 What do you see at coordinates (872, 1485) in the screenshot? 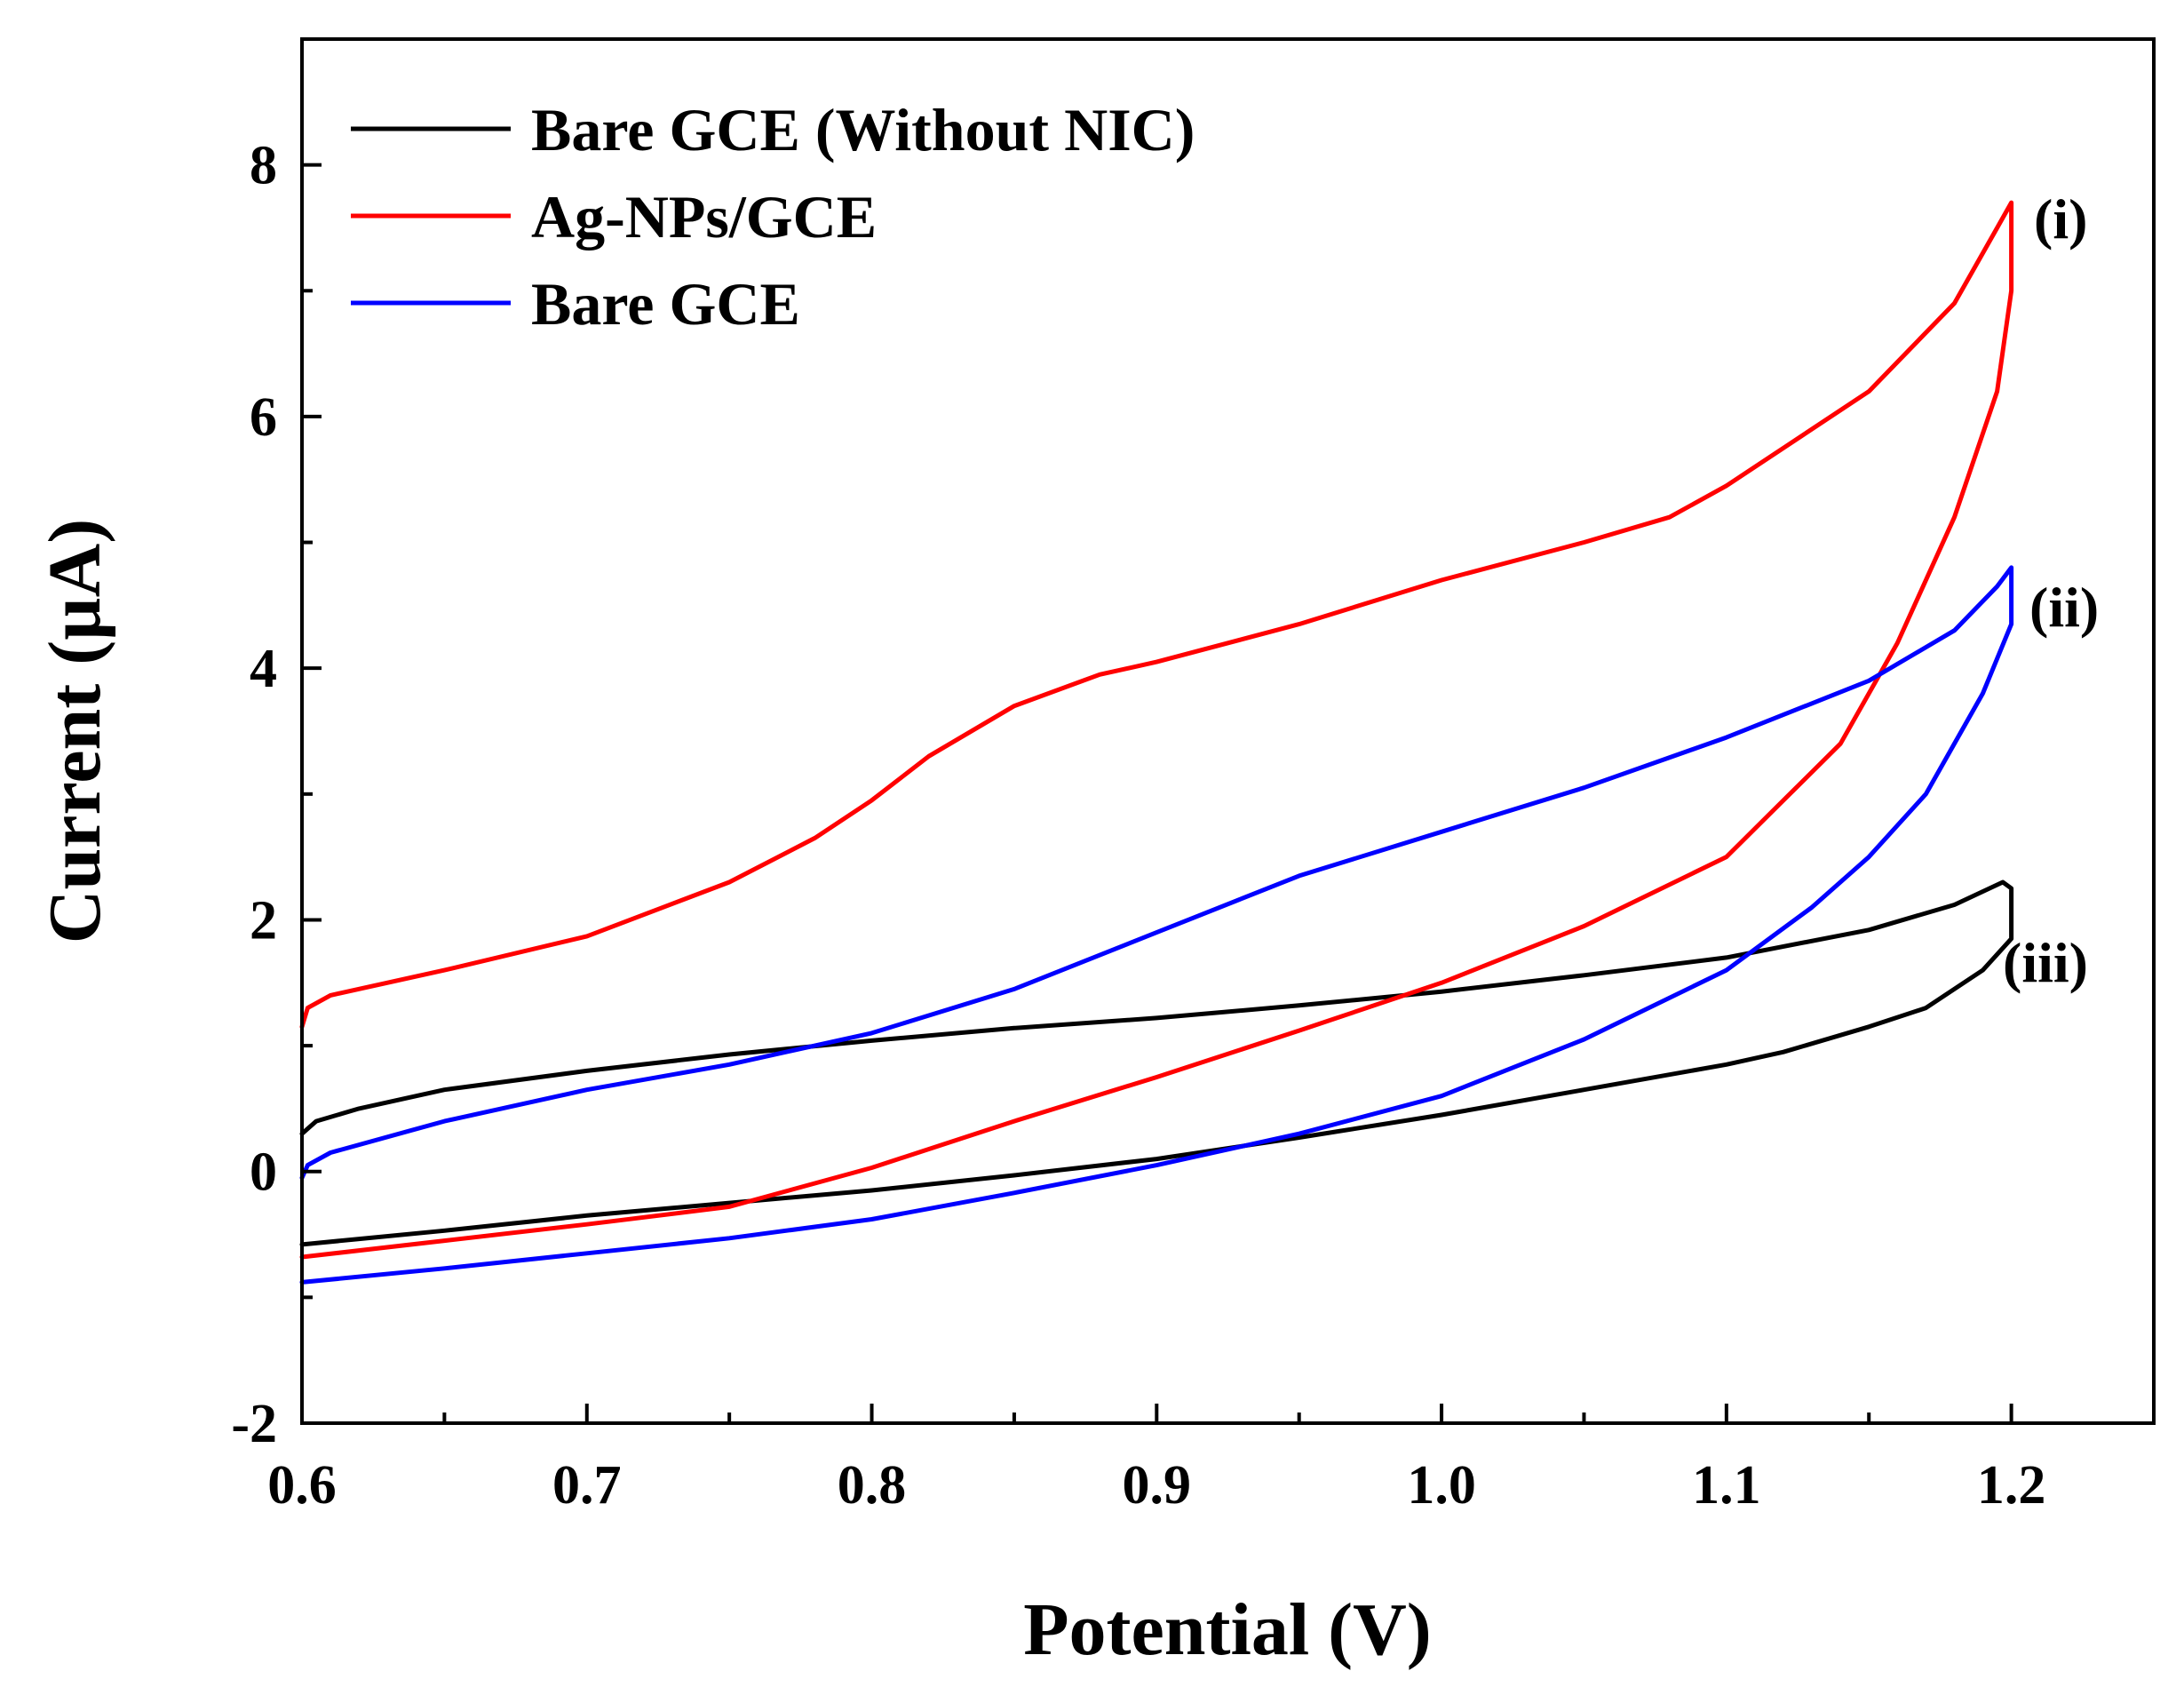
I see `x-tick-label: 0.8` at bounding box center [872, 1485].